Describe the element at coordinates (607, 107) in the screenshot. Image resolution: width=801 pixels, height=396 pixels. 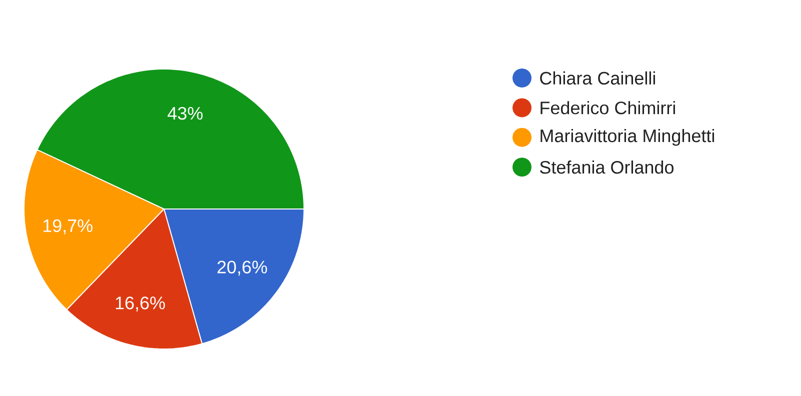
I see `legend-label: Federico Chimirri` at that location.